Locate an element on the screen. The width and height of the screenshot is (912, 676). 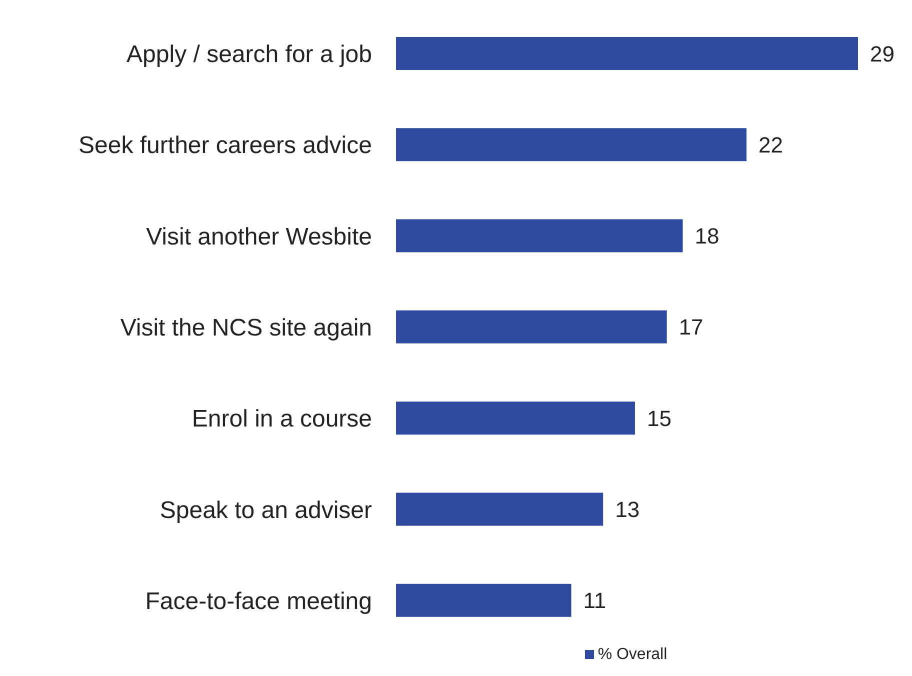
y-tick-label: Seek further careers advice is located at coordinates (225, 146).